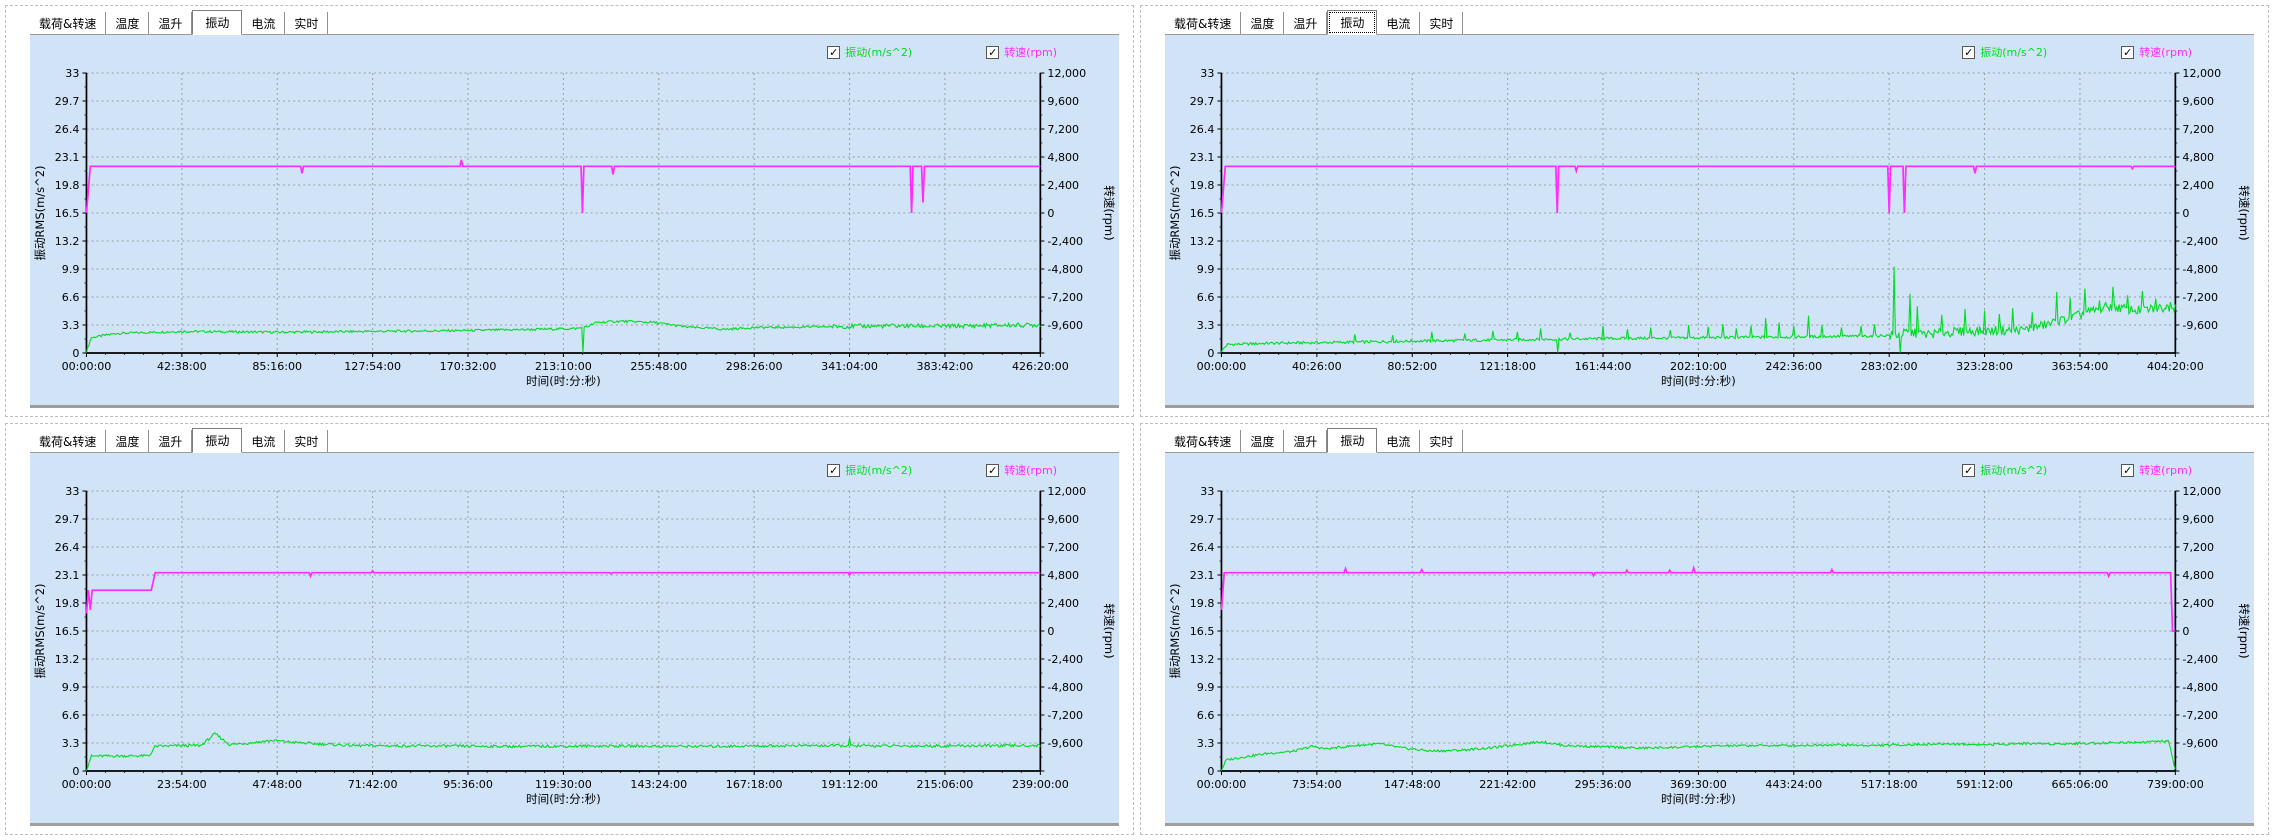 The width and height of the screenshot is (2274, 840). What do you see at coordinates (1206, 325) in the screenshot?
I see `svg-text: 3.3` at bounding box center [1206, 325].